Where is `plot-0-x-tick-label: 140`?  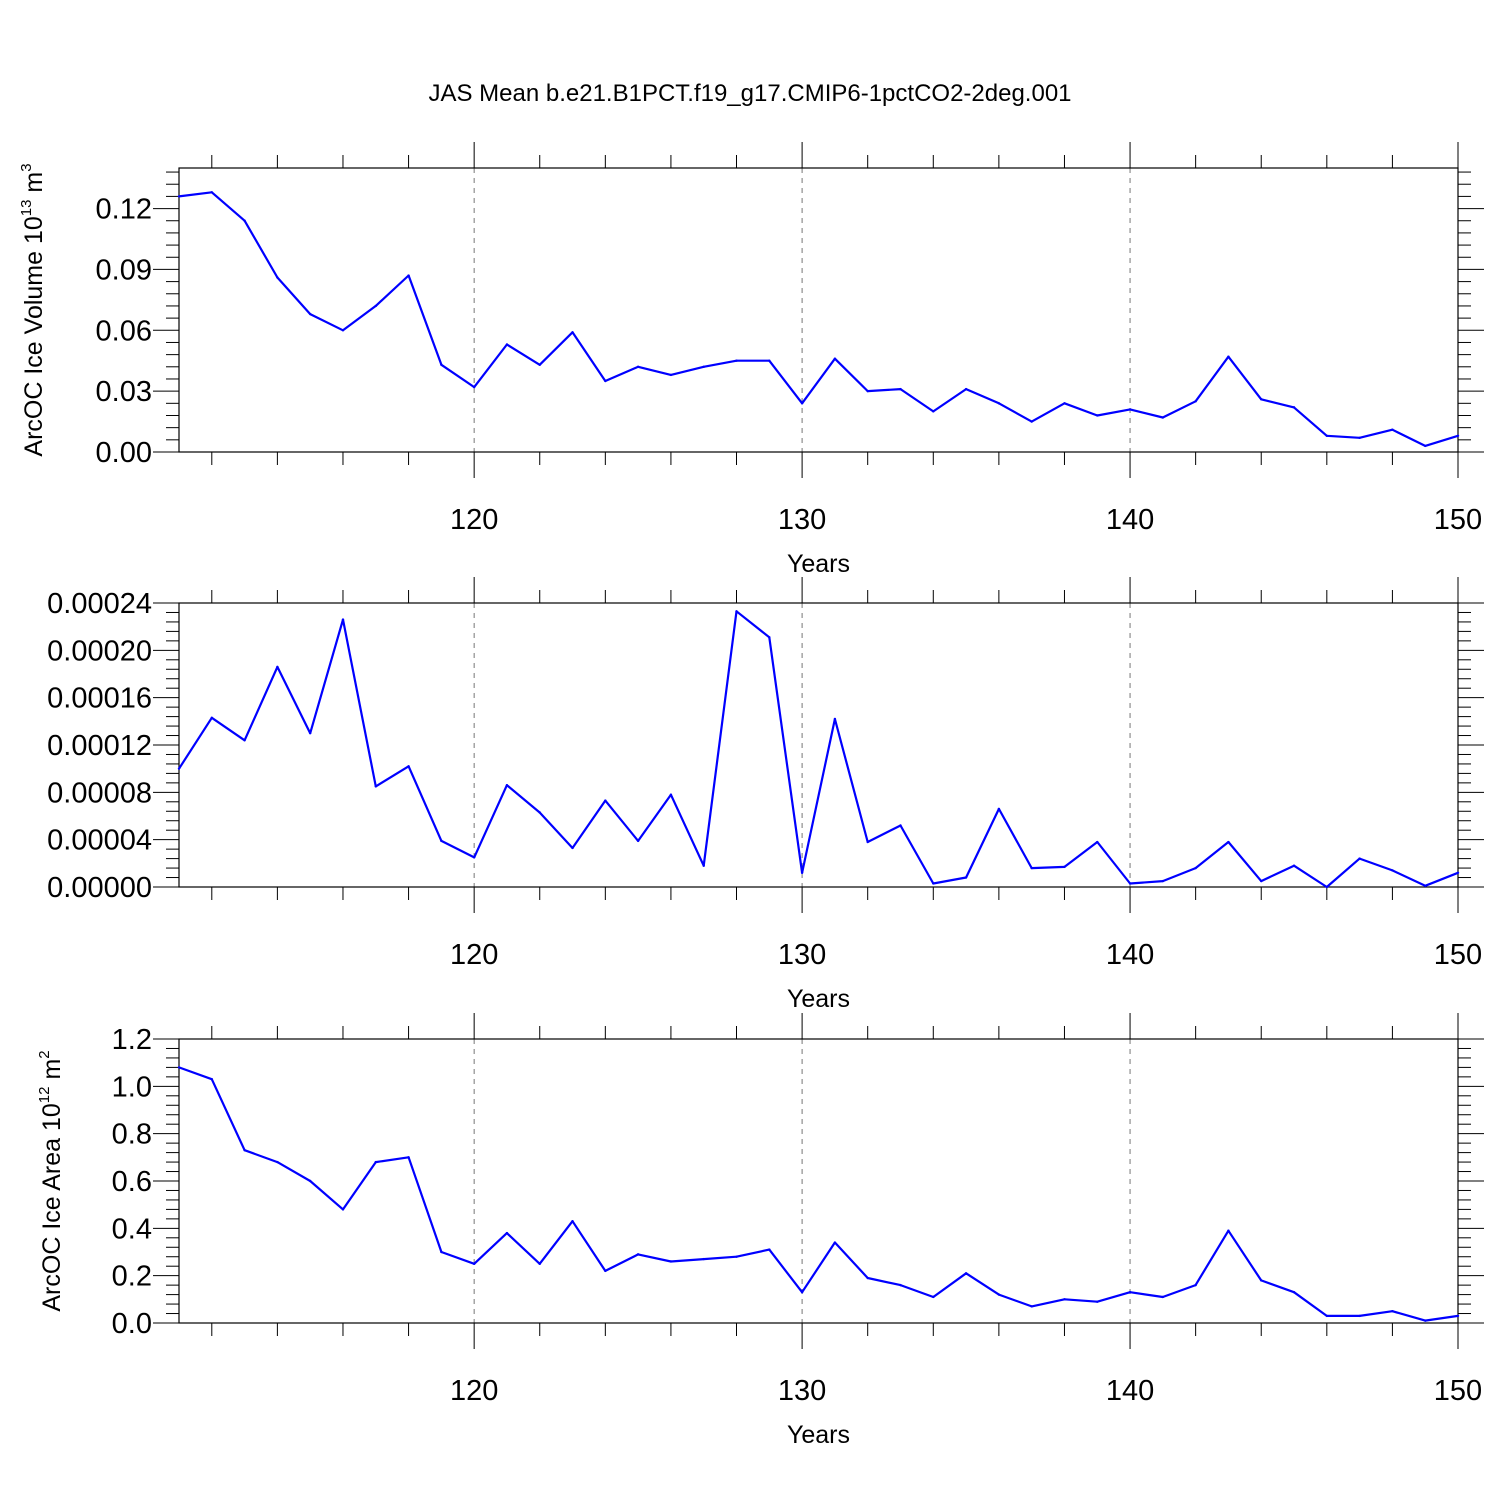
plot-0-x-tick-label: 140 is located at coordinates (1130, 520).